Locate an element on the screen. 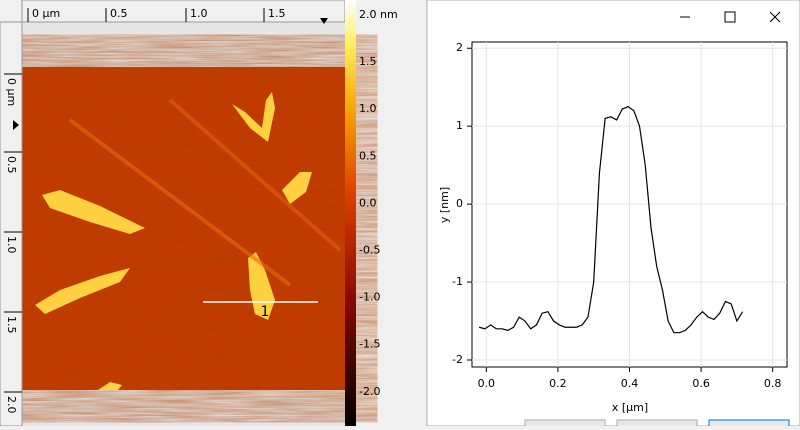 Image resolution: width=800 pixels, height=430 pixels. y-tick-label: 1 is located at coordinates (459, 125).